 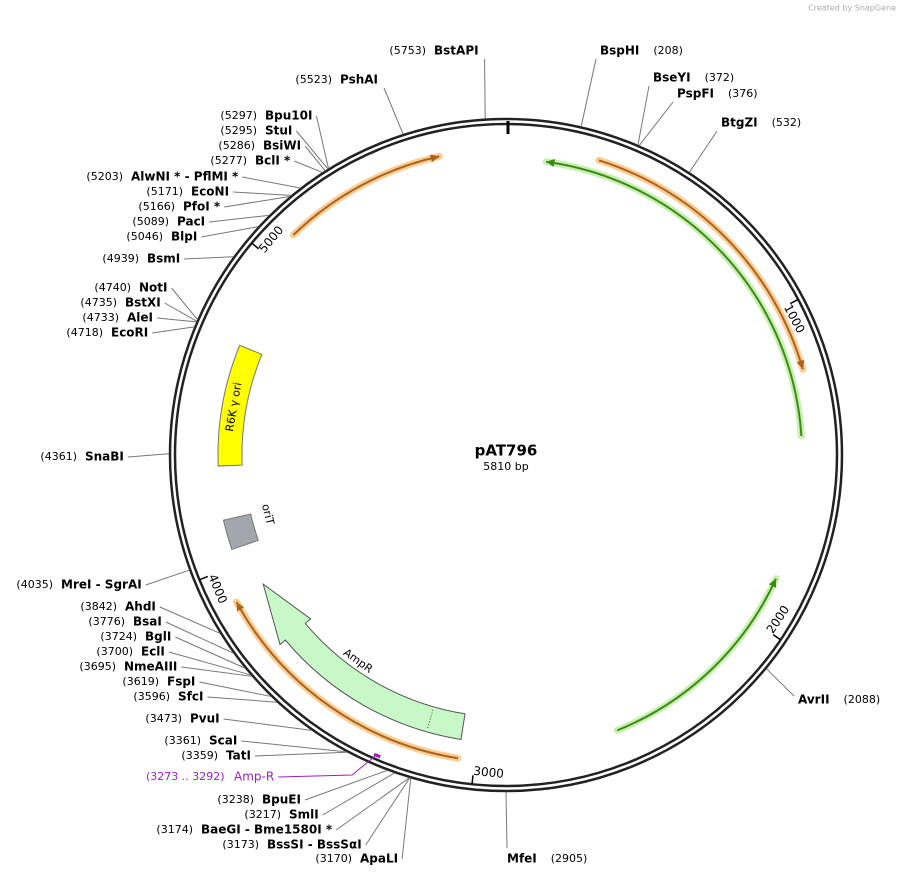 I want to click on site-name: BlpI, so click(x=184, y=237).